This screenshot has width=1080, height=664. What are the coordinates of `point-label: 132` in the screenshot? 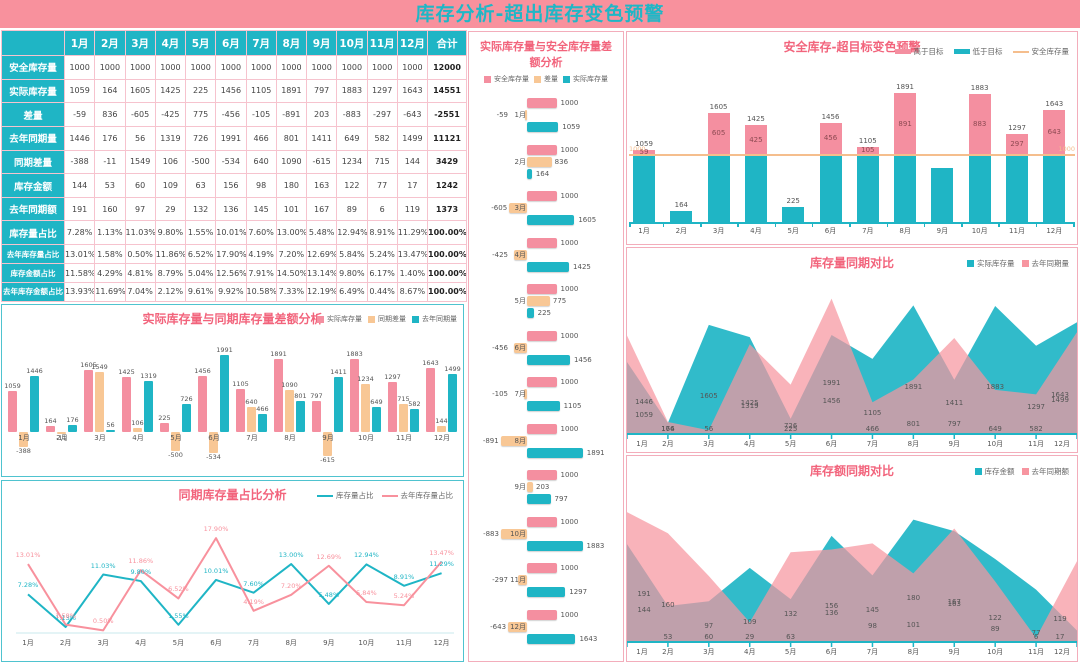 It's located at (790, 614).